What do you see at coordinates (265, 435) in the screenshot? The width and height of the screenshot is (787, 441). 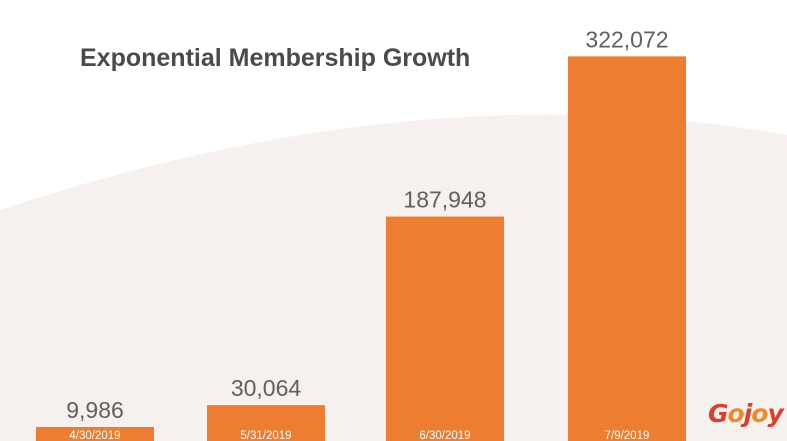 I see `category-label: 5/31/2019` at bounding box center [265, 435].